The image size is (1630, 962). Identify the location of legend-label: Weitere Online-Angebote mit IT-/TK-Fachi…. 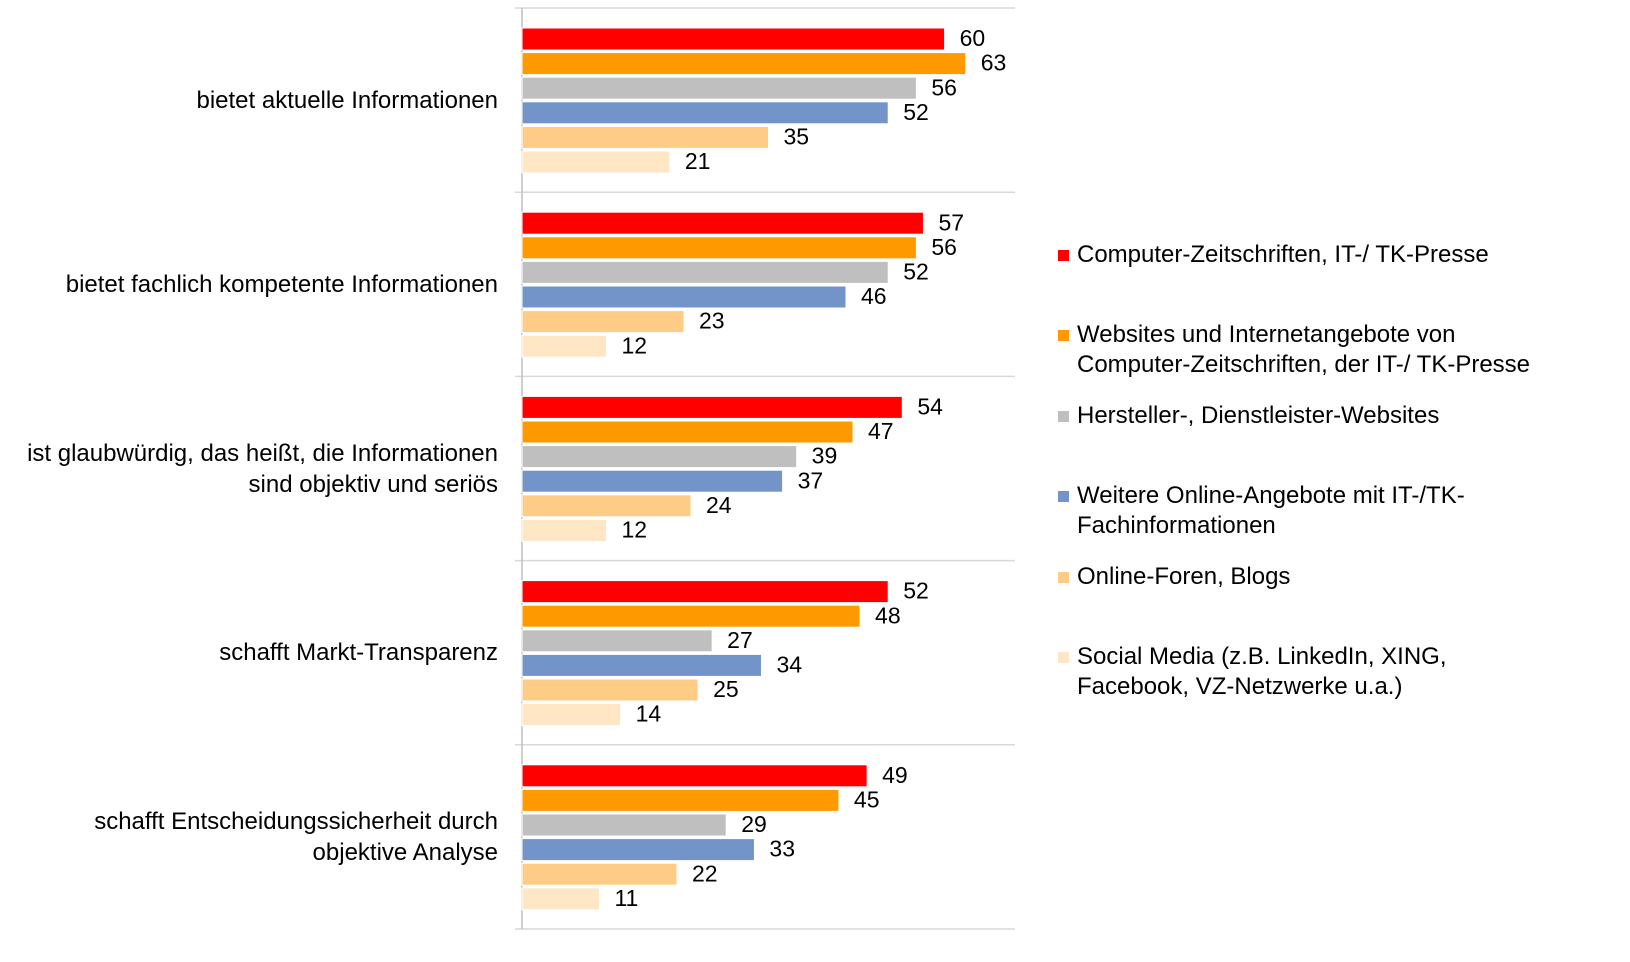
(1271, 511).